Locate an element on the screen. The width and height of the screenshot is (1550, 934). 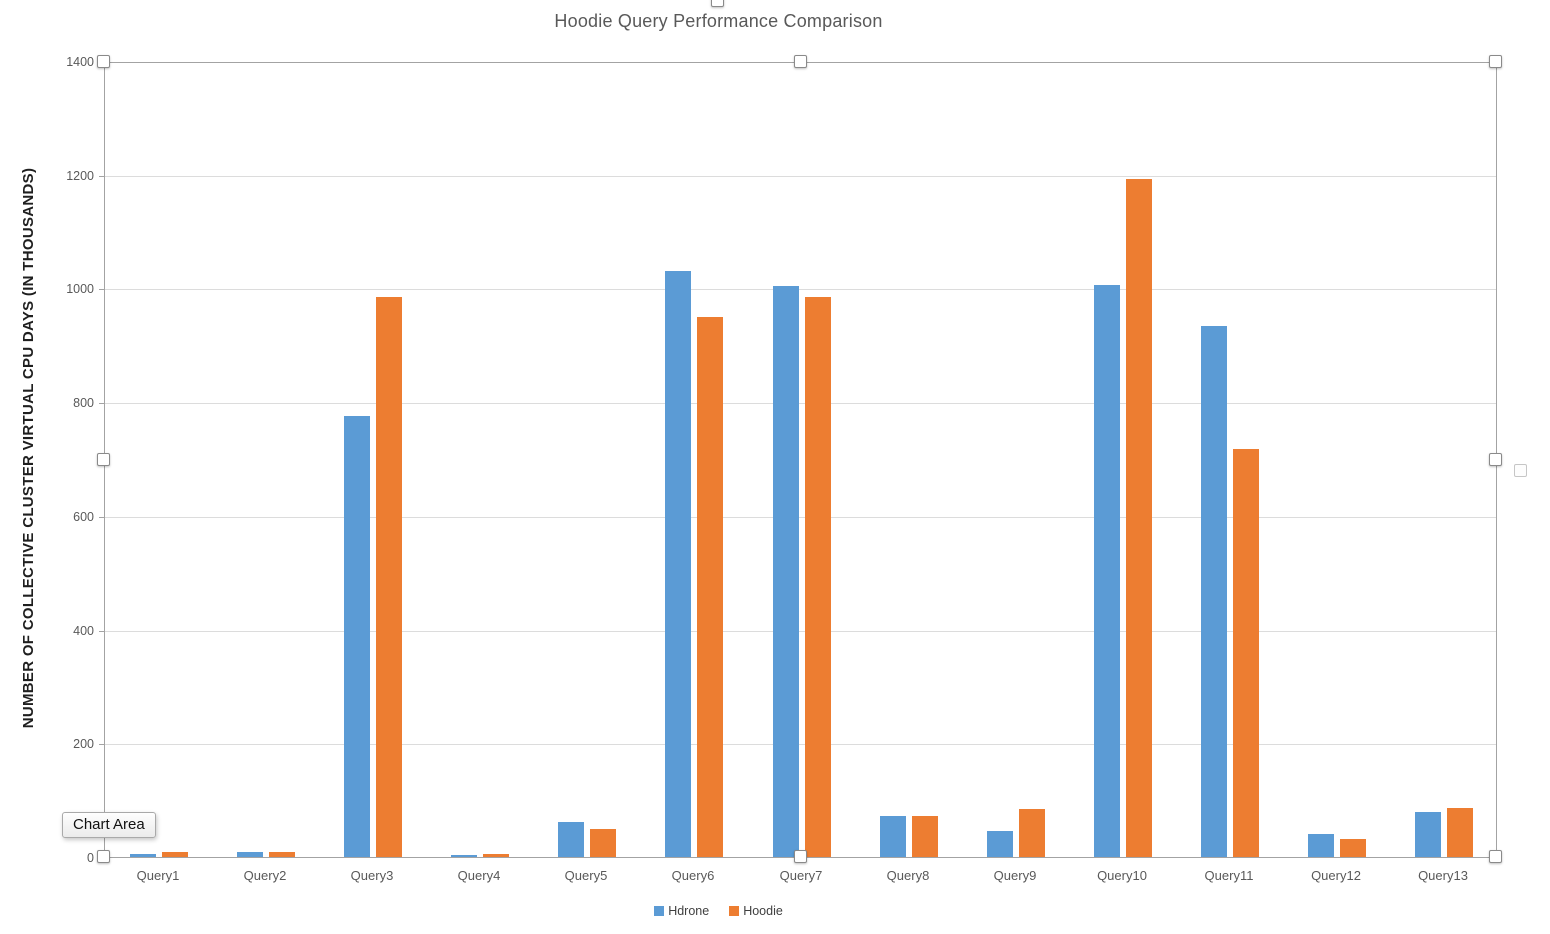
x-tick-label-query2: Query2 is located at coordinates (265, 875).